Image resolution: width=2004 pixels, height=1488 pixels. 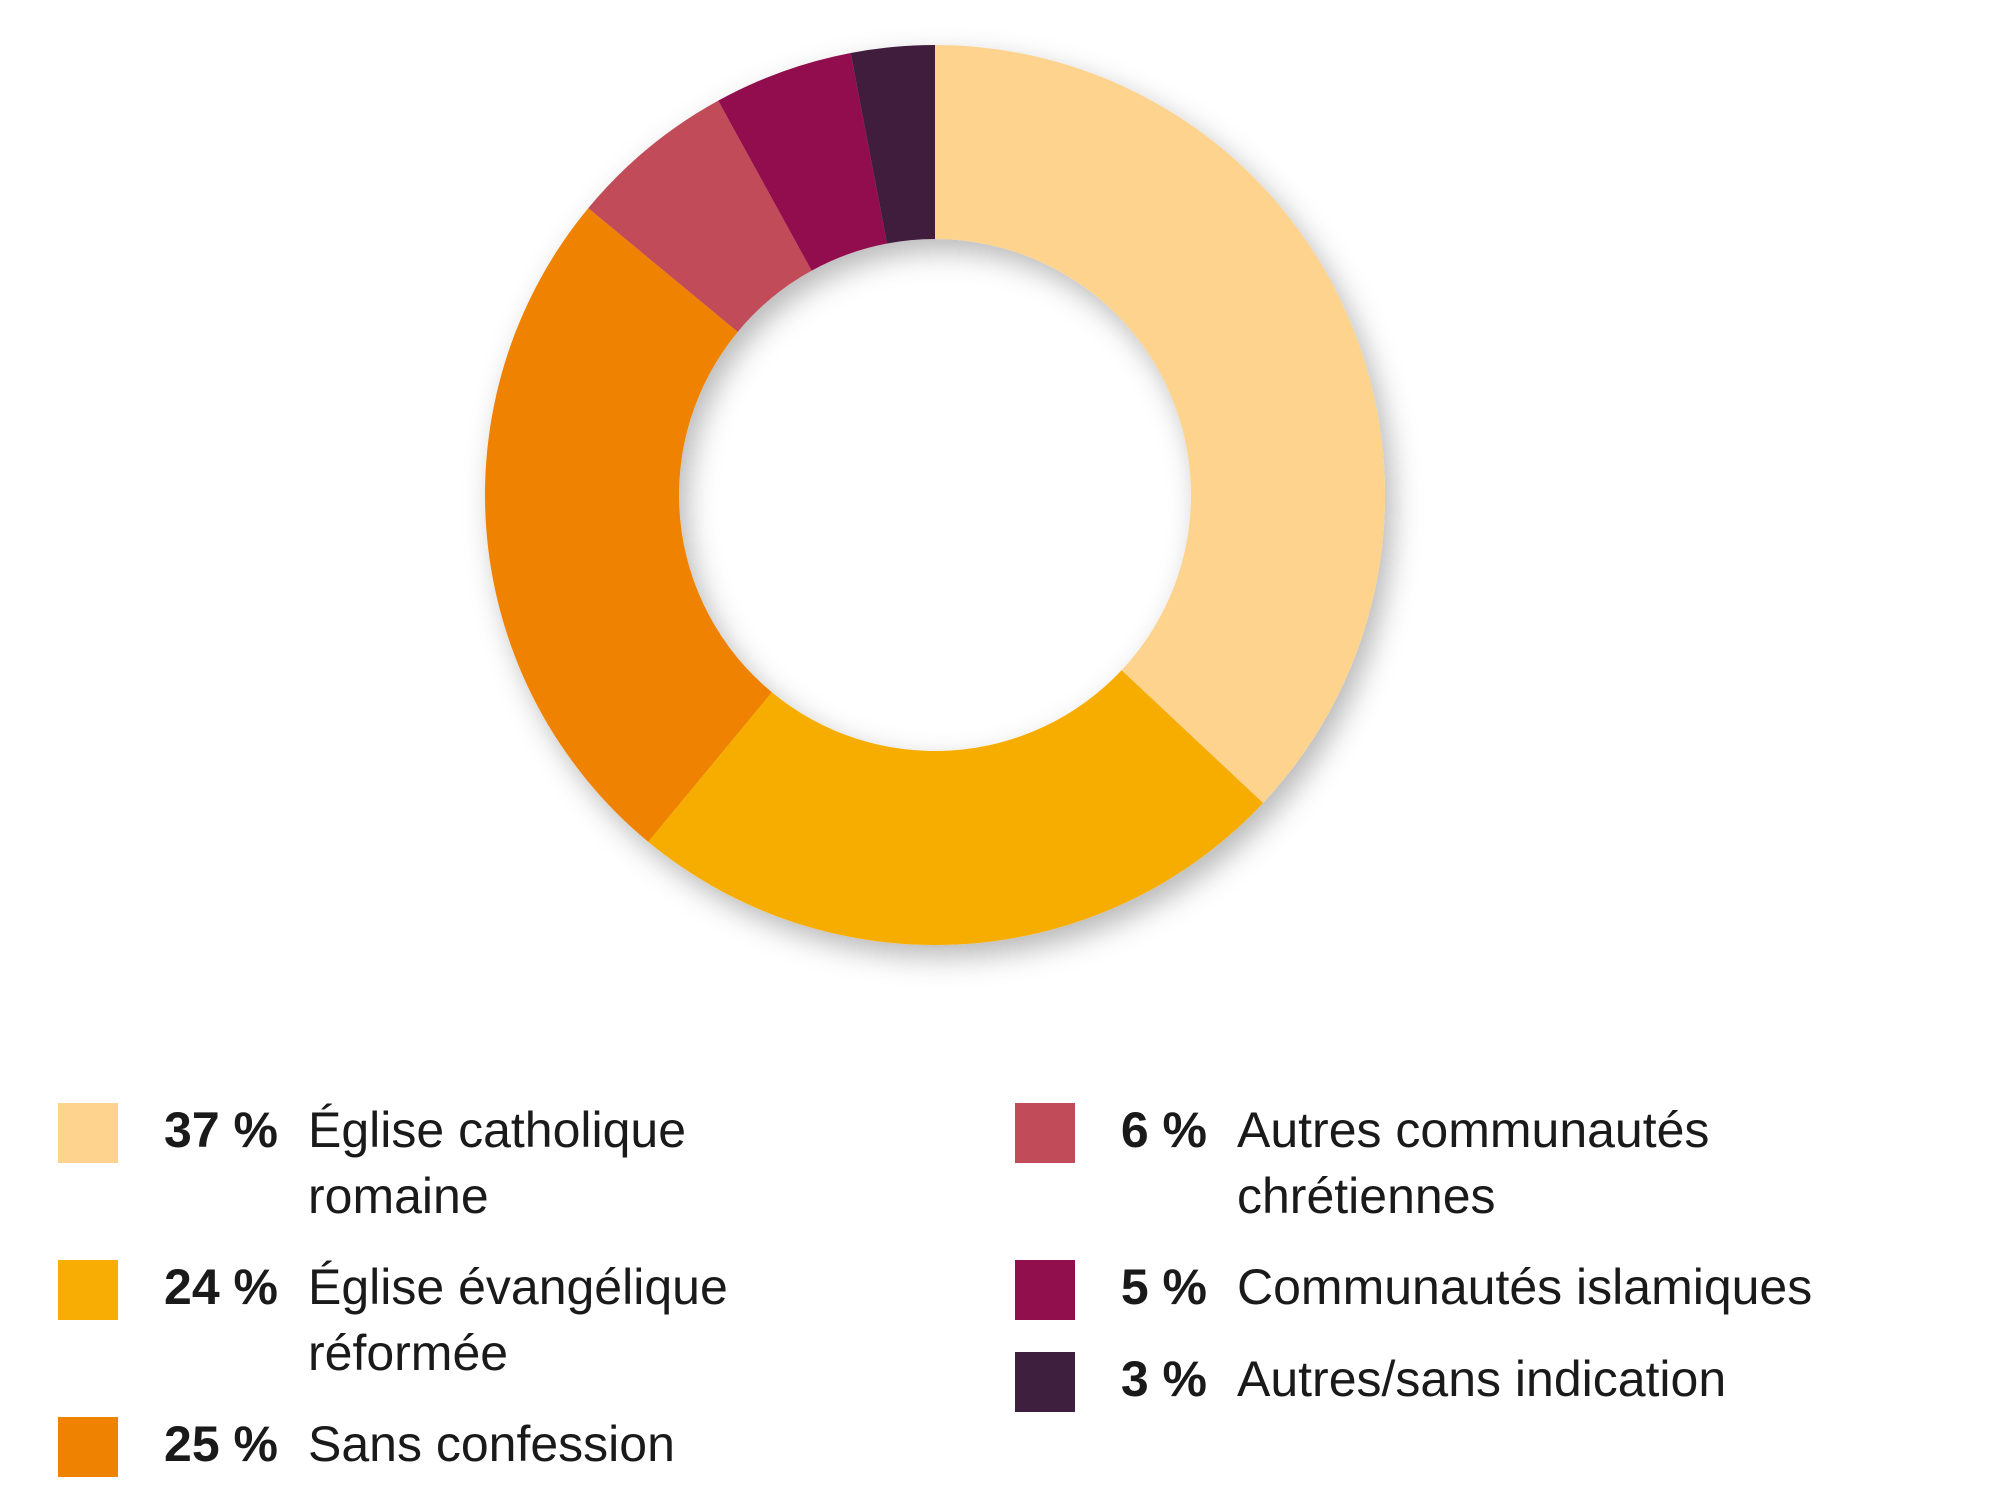 What do you see at coordinates (491, 1444) in the screenshot?
I see `legend-label: Sans confession` at bounding box center [491, 1444].